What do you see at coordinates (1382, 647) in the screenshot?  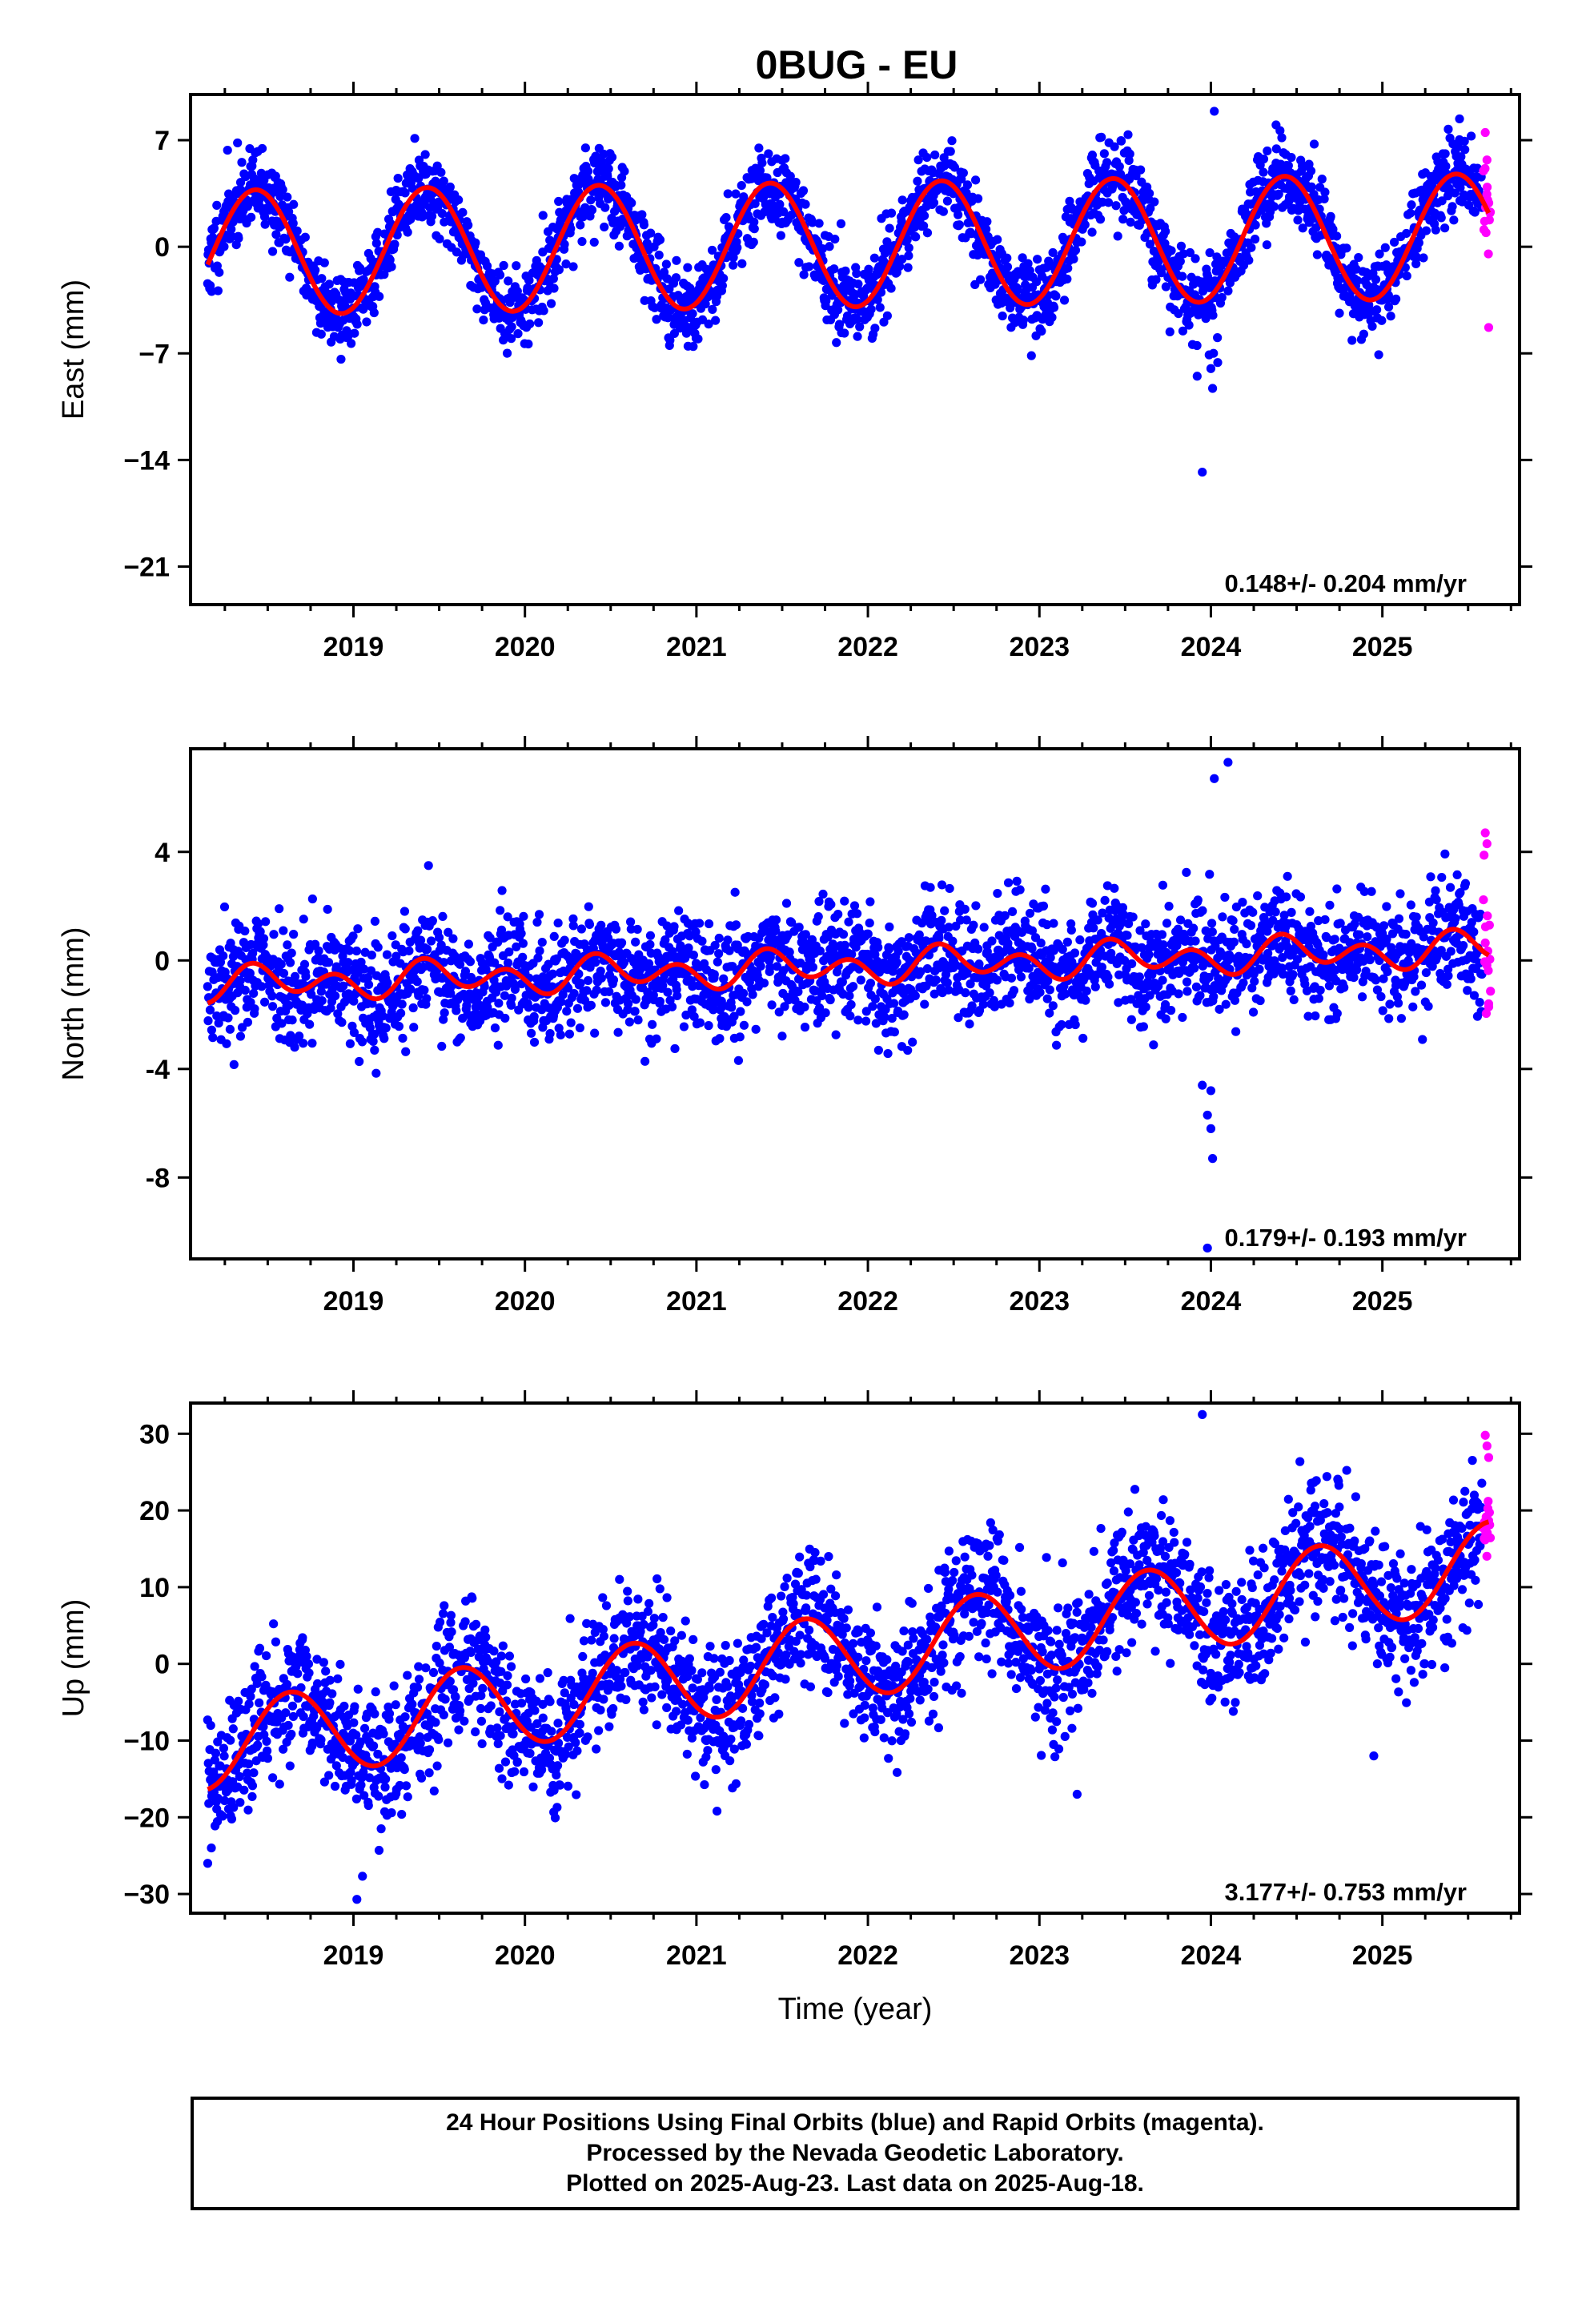 I see `x-tick-label: 2025` at bounding box center [1382, 647].